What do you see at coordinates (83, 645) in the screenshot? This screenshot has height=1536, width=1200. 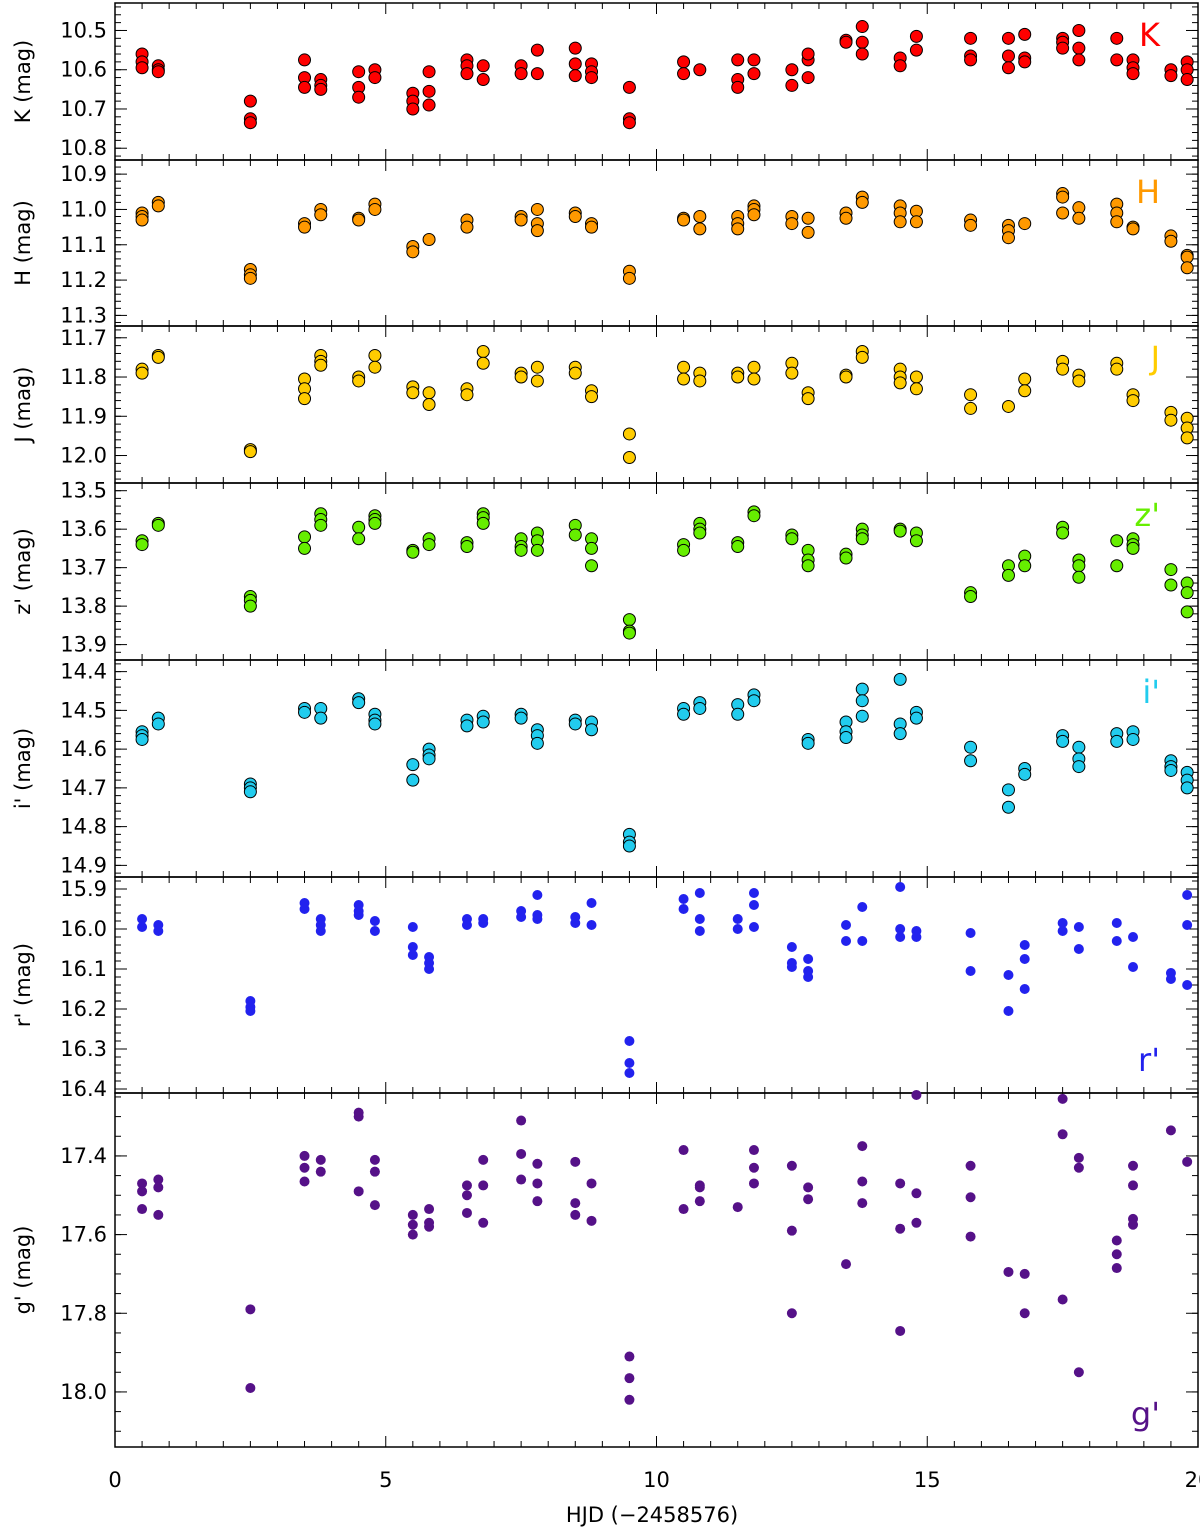 I see `y-tick-label: 13.9` at bounding box center [83, 645].